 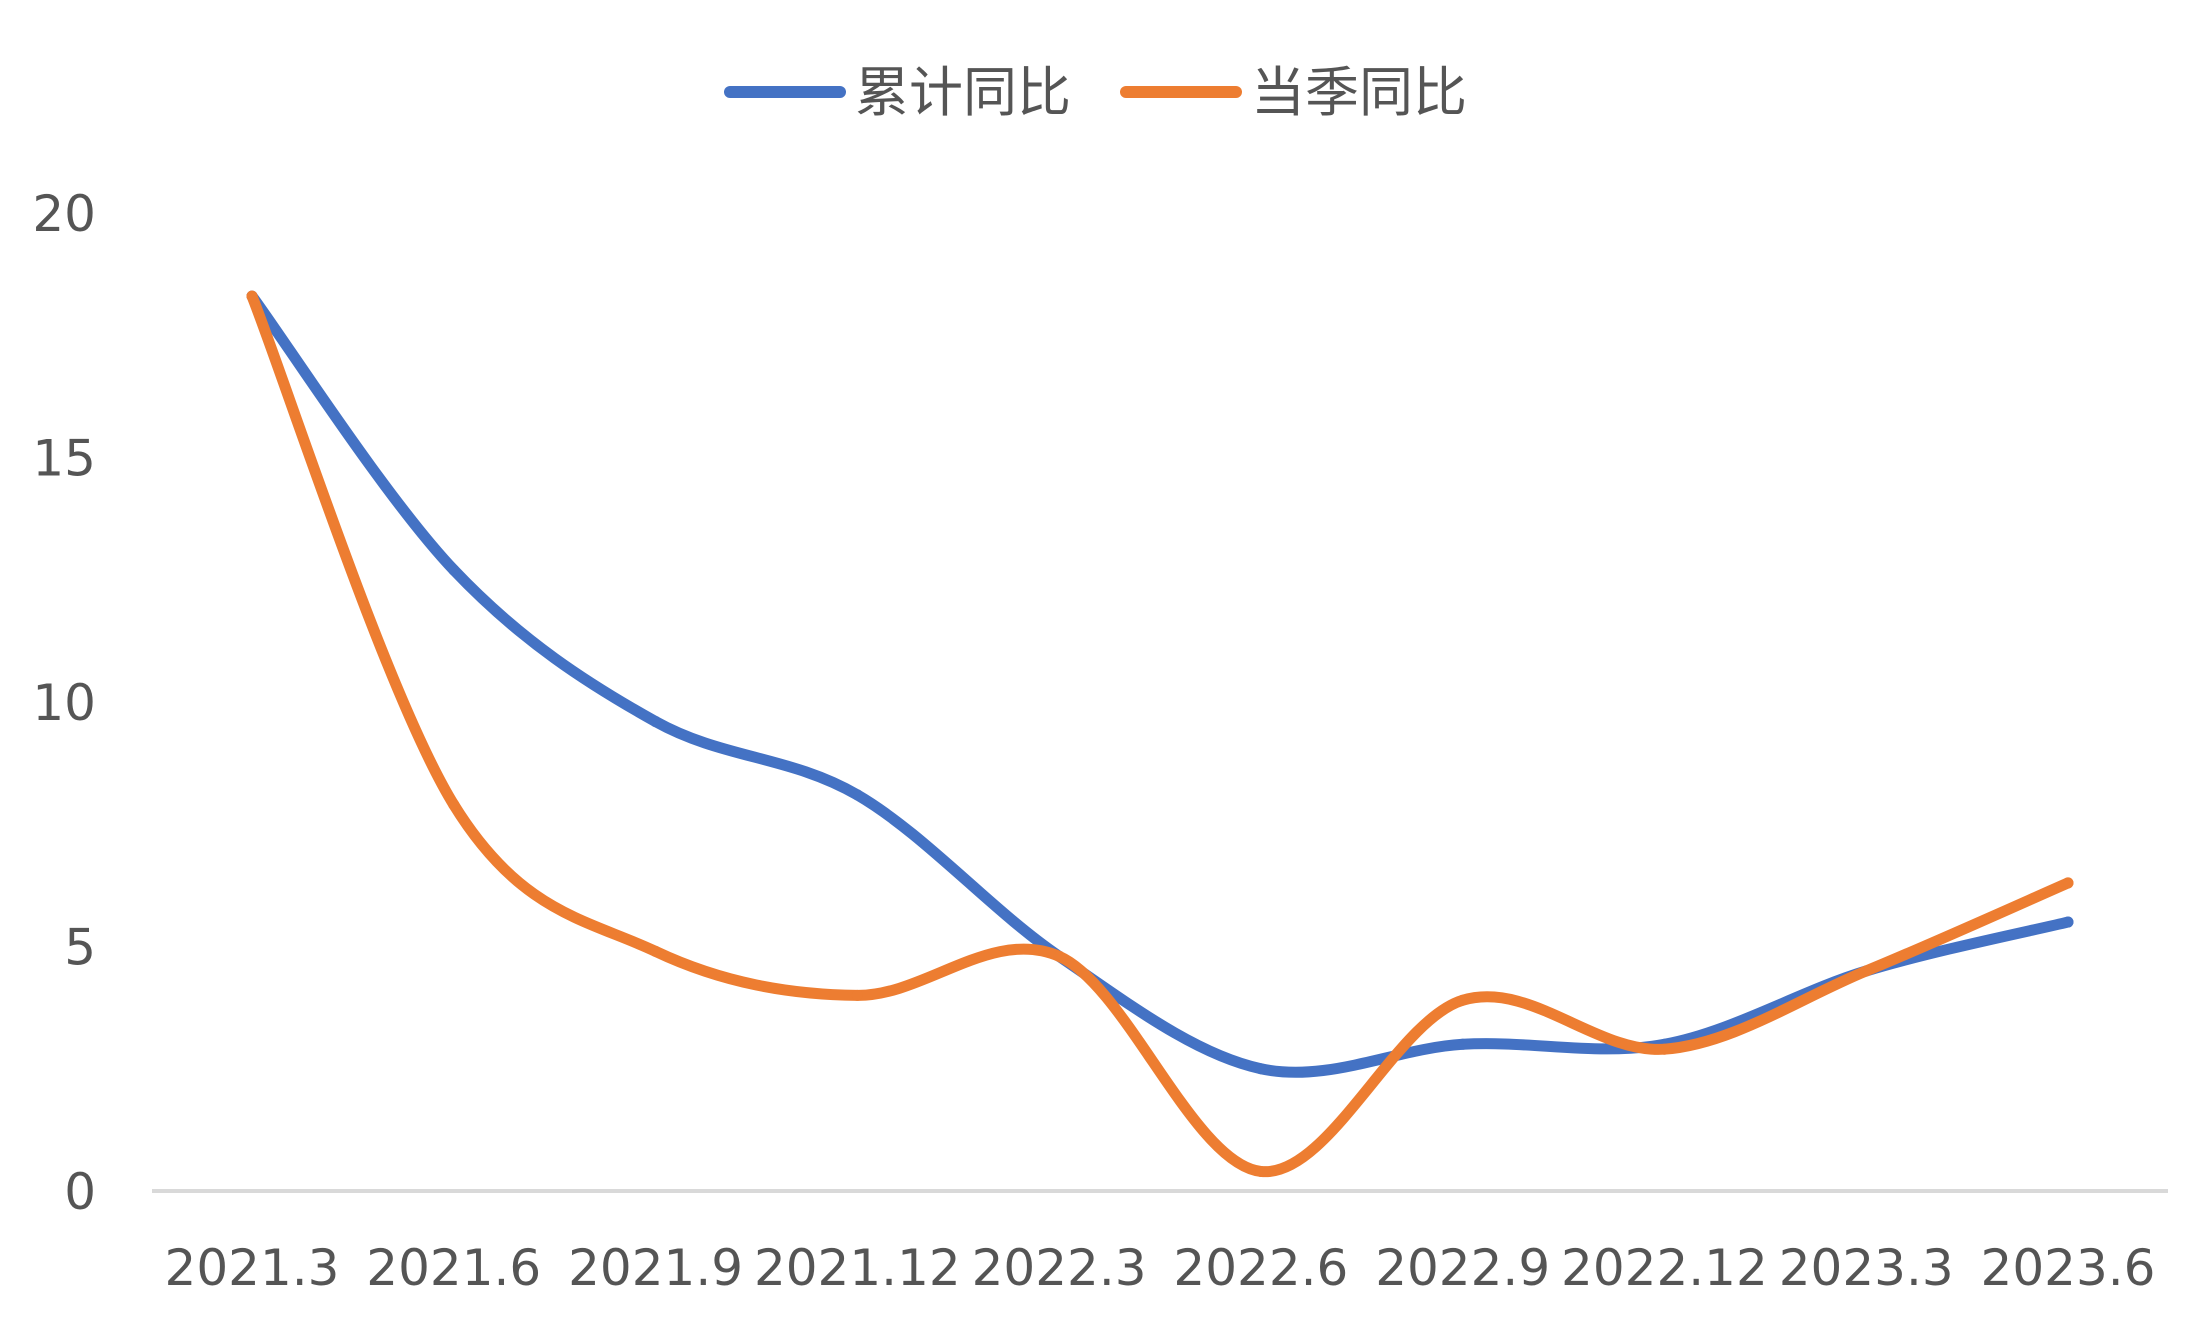 I want to click on y-tick-label: 20, so click(x=64, y=214).